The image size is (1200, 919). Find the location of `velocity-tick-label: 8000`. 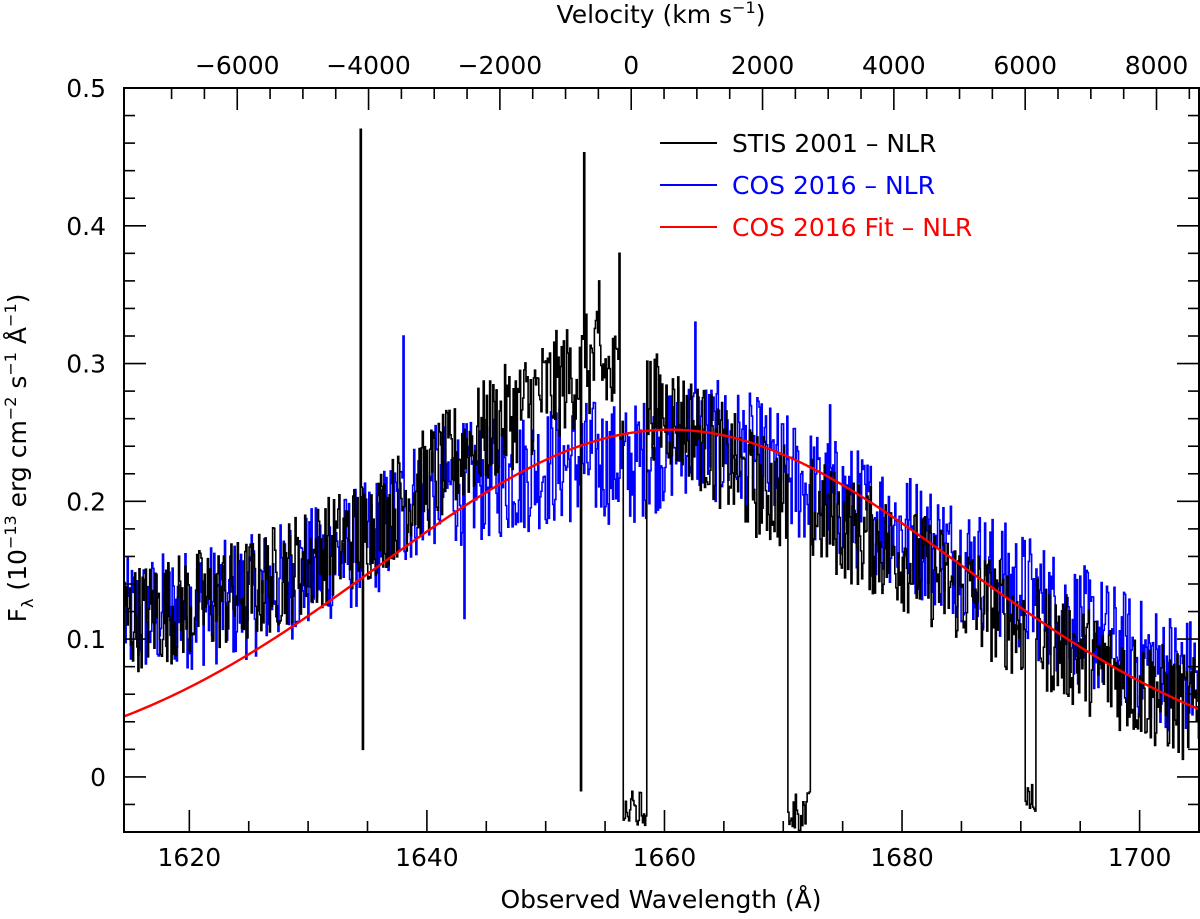

velocity-tick-label: 8000 is located at coordinates (1157, 65).